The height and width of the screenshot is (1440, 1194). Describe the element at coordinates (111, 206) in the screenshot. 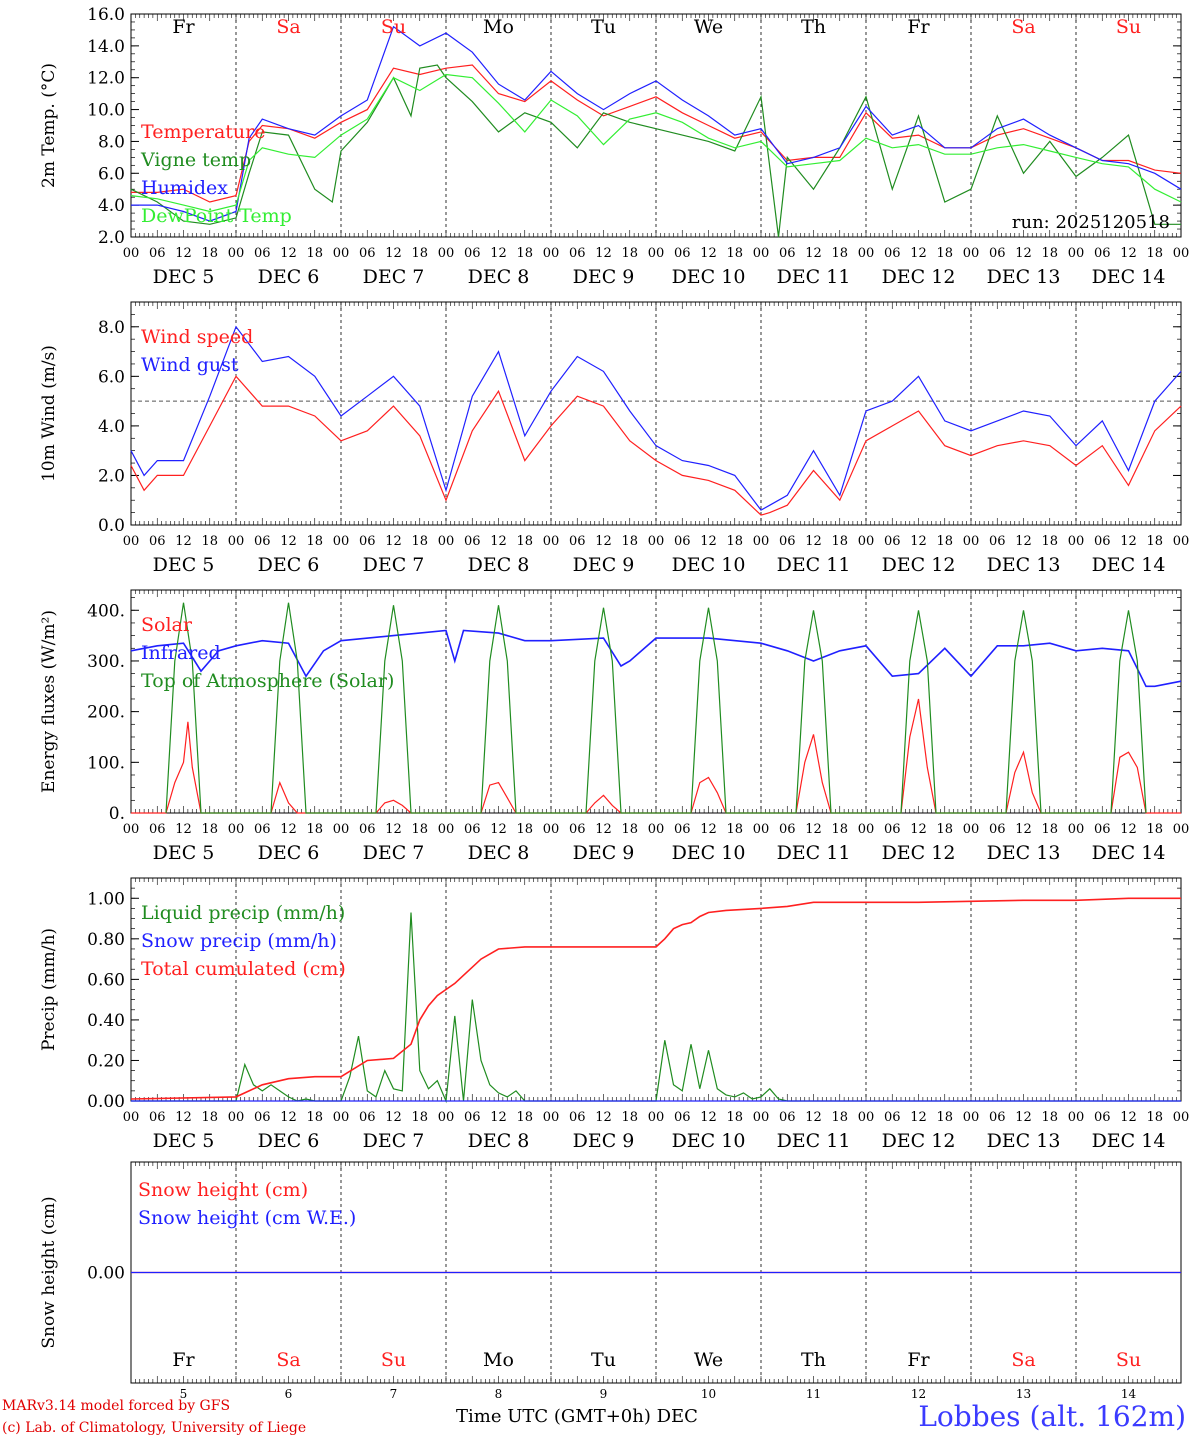

I see `y-tick-label: 4.0` at that location.